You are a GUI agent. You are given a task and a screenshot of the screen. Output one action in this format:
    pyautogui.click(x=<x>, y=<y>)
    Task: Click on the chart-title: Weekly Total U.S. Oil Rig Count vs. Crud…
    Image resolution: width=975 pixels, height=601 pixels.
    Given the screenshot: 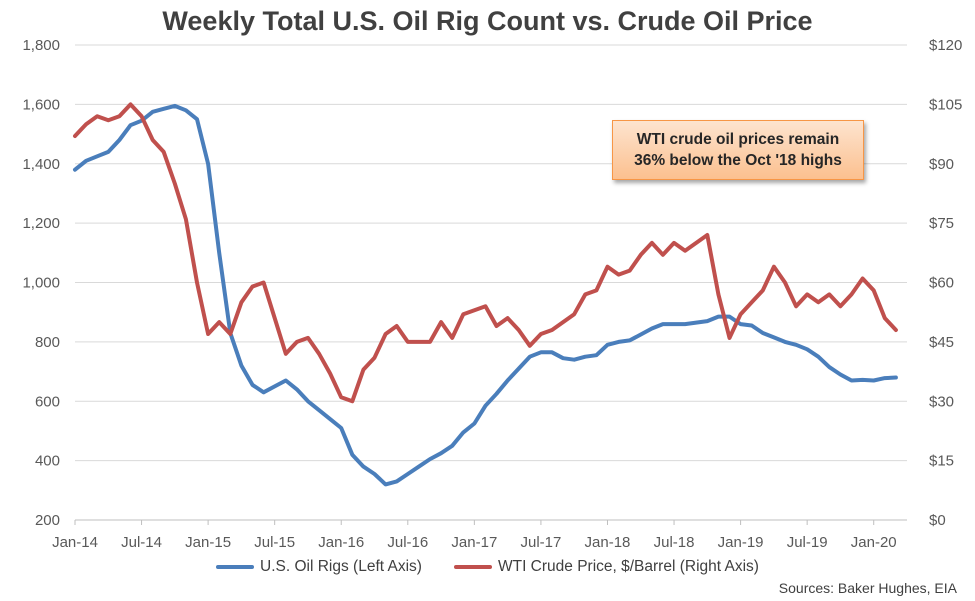 What is the action you would take?
    pyautogui.click(x=487, y=21)
    